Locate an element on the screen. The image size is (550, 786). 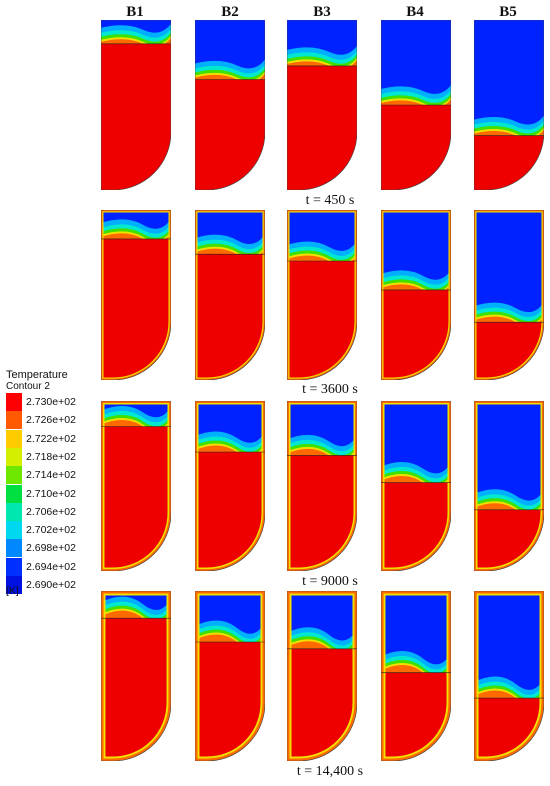
legend-subtitle: Contour 2 is located at coordinates (28, 386).